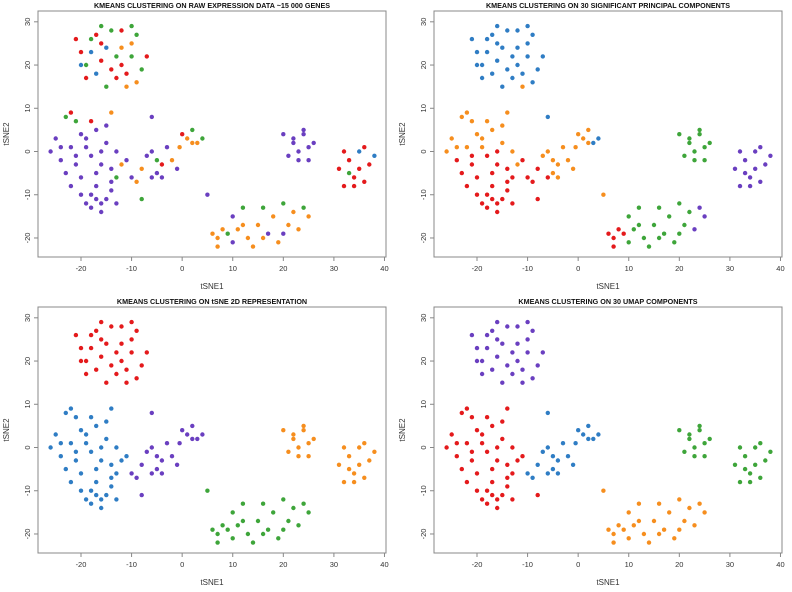  What do you see at coordinates (402, 134) in the screenshot?
I see `y-axis-label: tSNE2` at bounding box center [402, 134].